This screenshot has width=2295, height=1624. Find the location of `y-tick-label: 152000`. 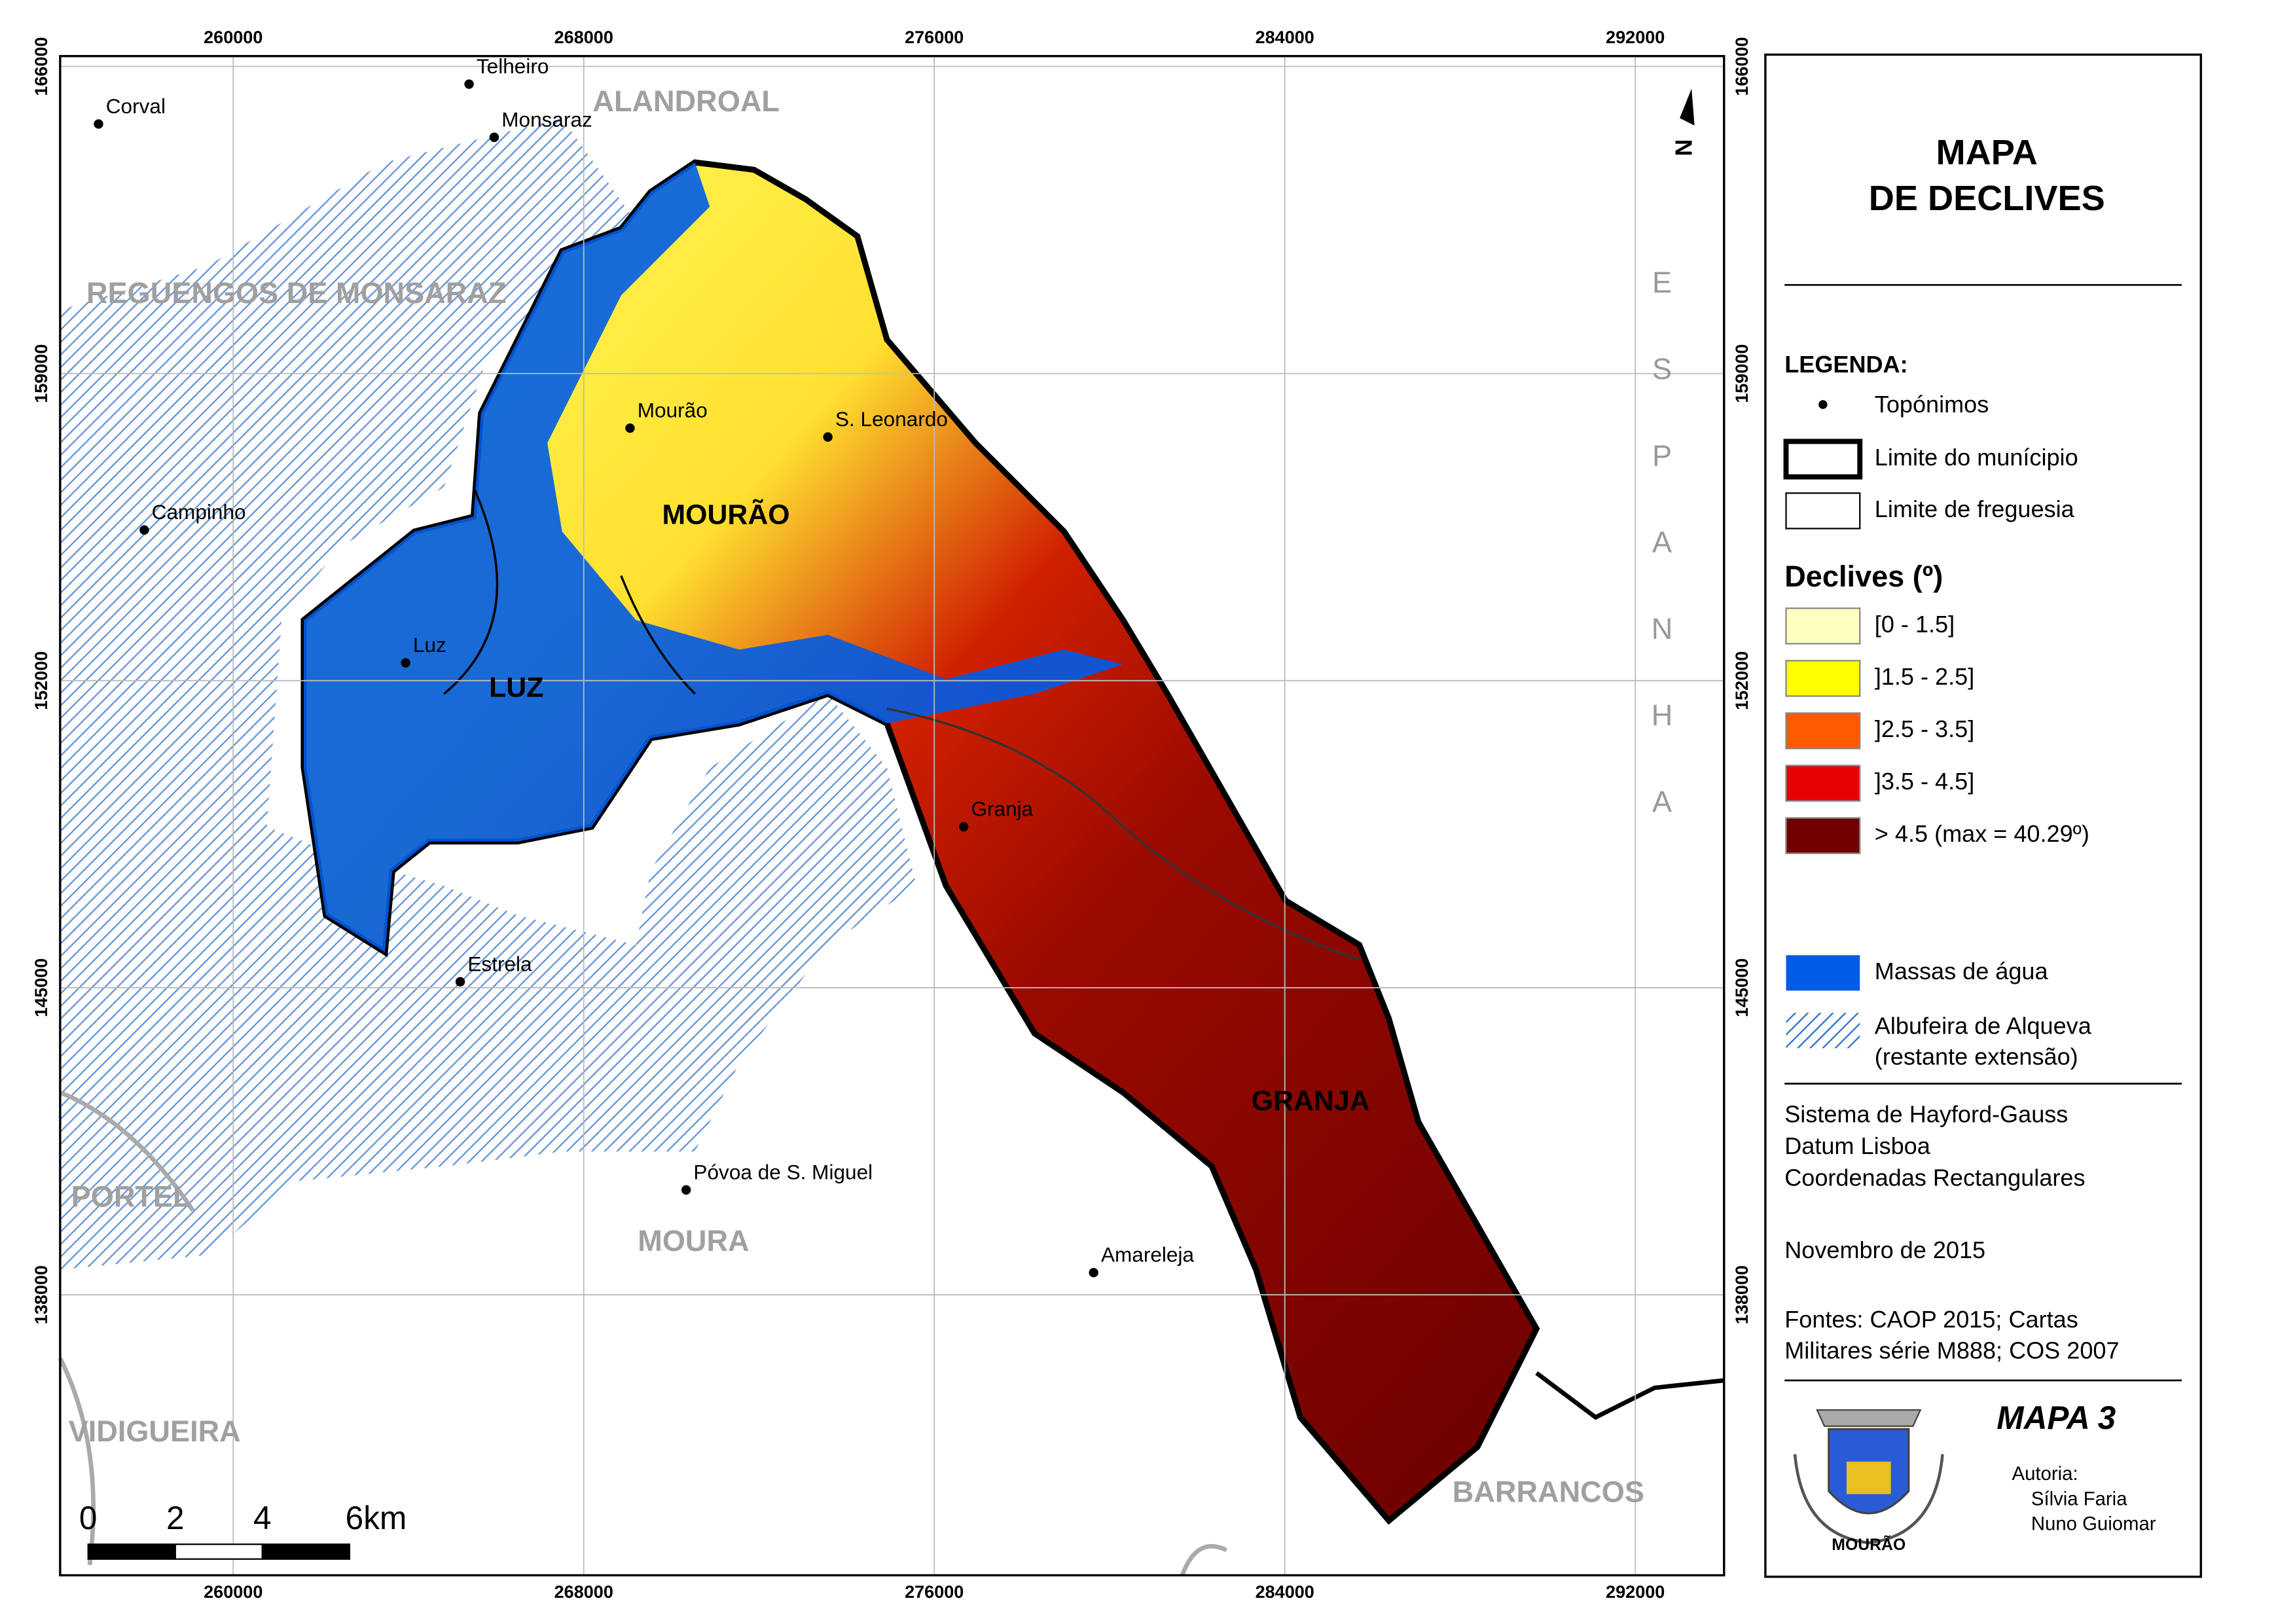

y-tick-label: 152000 is located at coordinates (1742, 680).